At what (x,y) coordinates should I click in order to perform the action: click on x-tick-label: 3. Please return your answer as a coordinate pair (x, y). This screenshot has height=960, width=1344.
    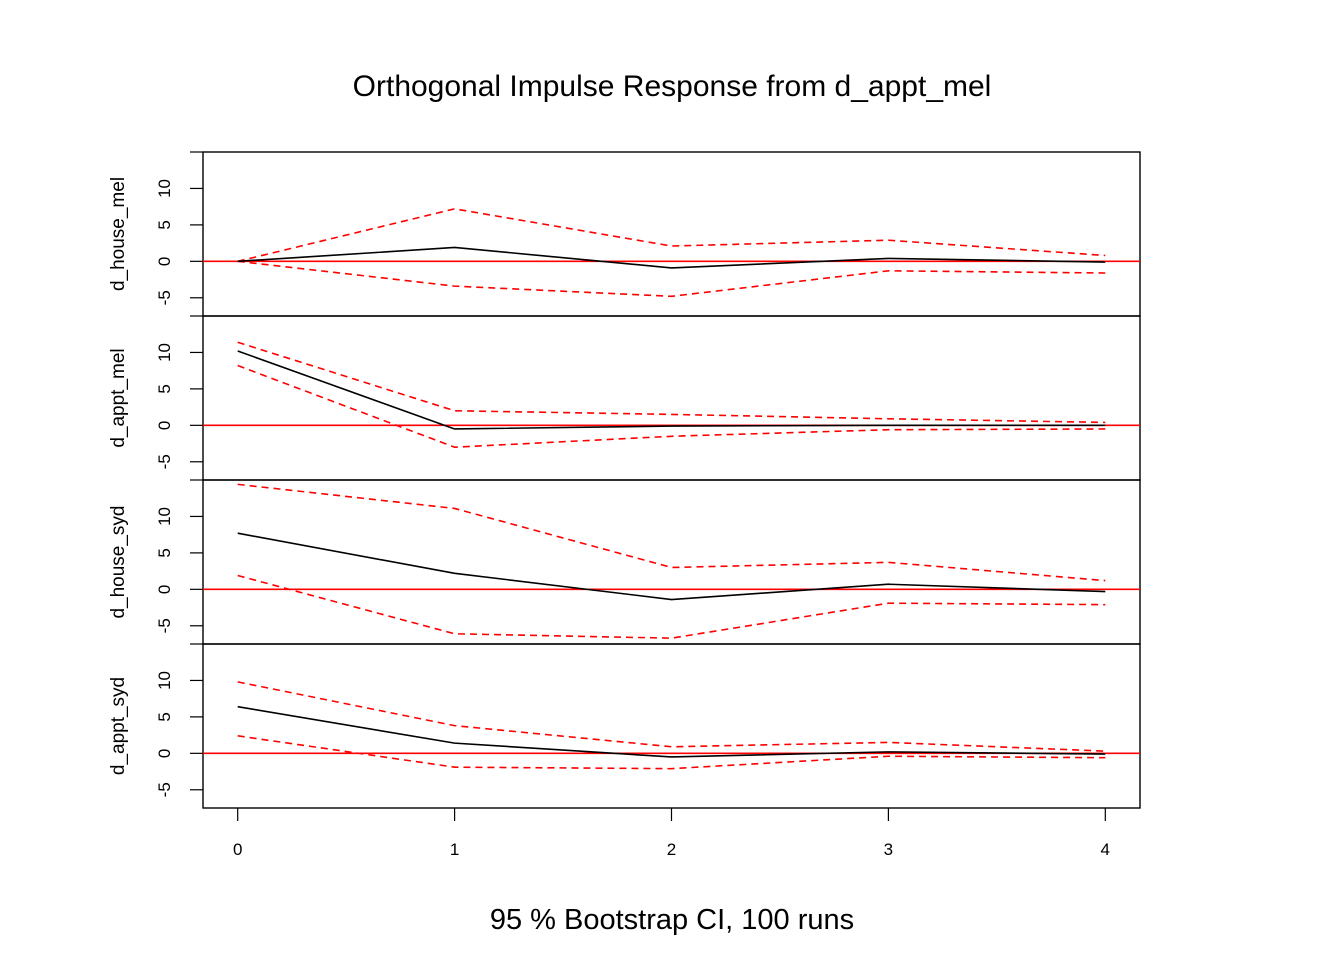
    Looking at the image, I should click on (888, 849).